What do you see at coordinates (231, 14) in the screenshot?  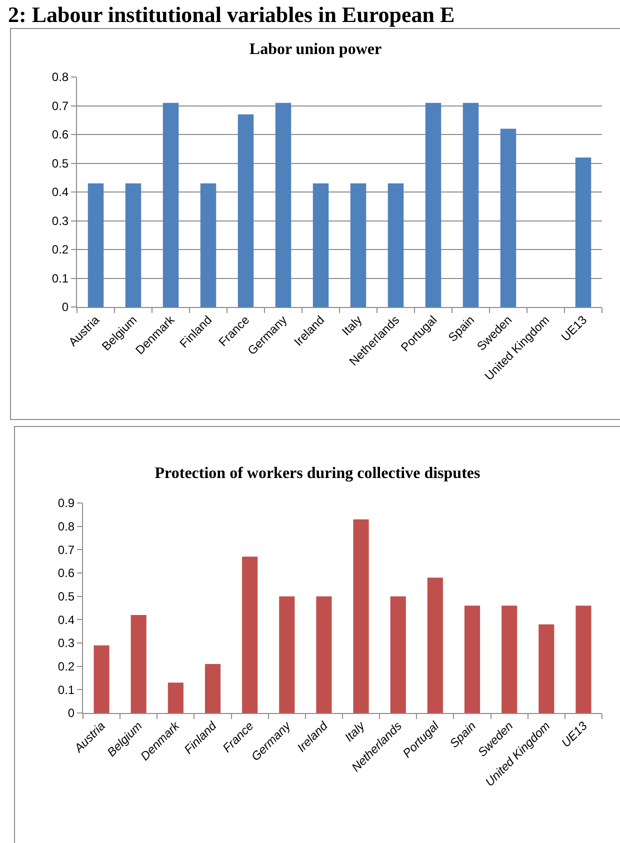 I see `text: 2: Labour institutional variables in European E` at bounding box center [231, 14].